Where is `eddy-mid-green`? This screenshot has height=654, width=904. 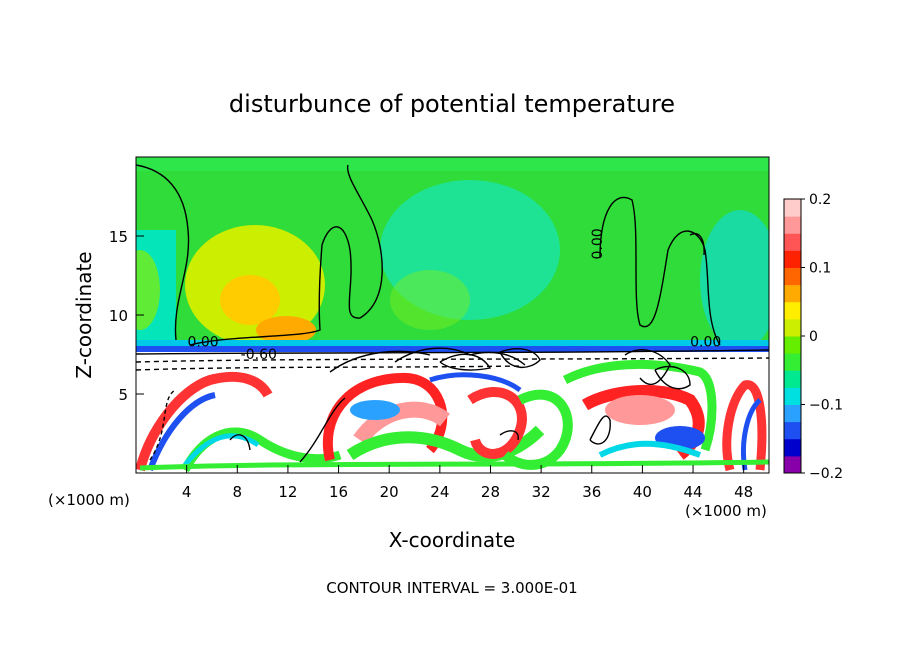 eddy-mid-green is located at coordinates (445, 444).